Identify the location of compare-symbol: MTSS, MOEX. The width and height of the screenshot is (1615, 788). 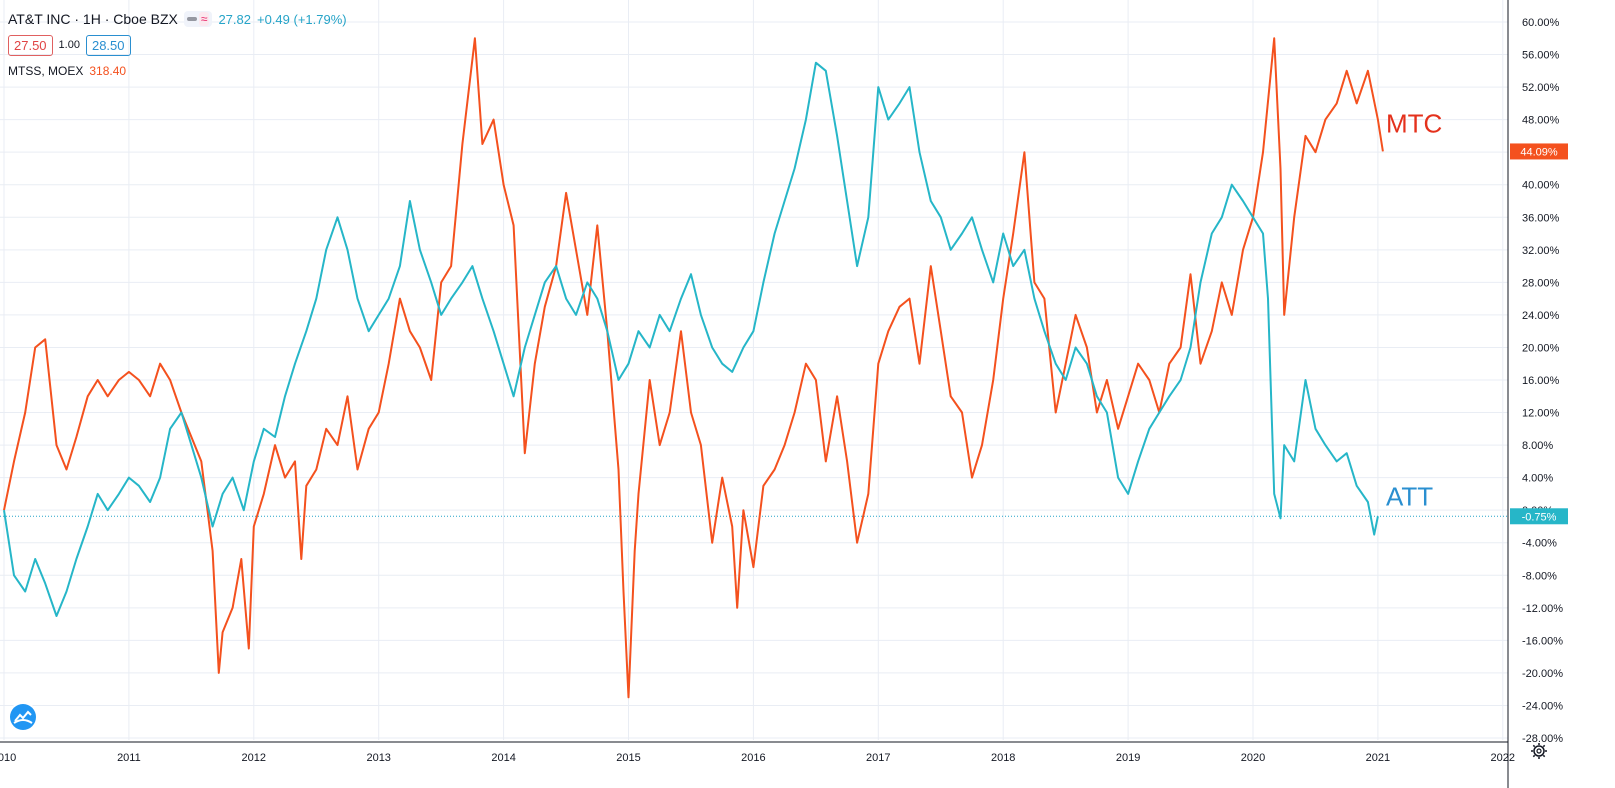
(46, 71).